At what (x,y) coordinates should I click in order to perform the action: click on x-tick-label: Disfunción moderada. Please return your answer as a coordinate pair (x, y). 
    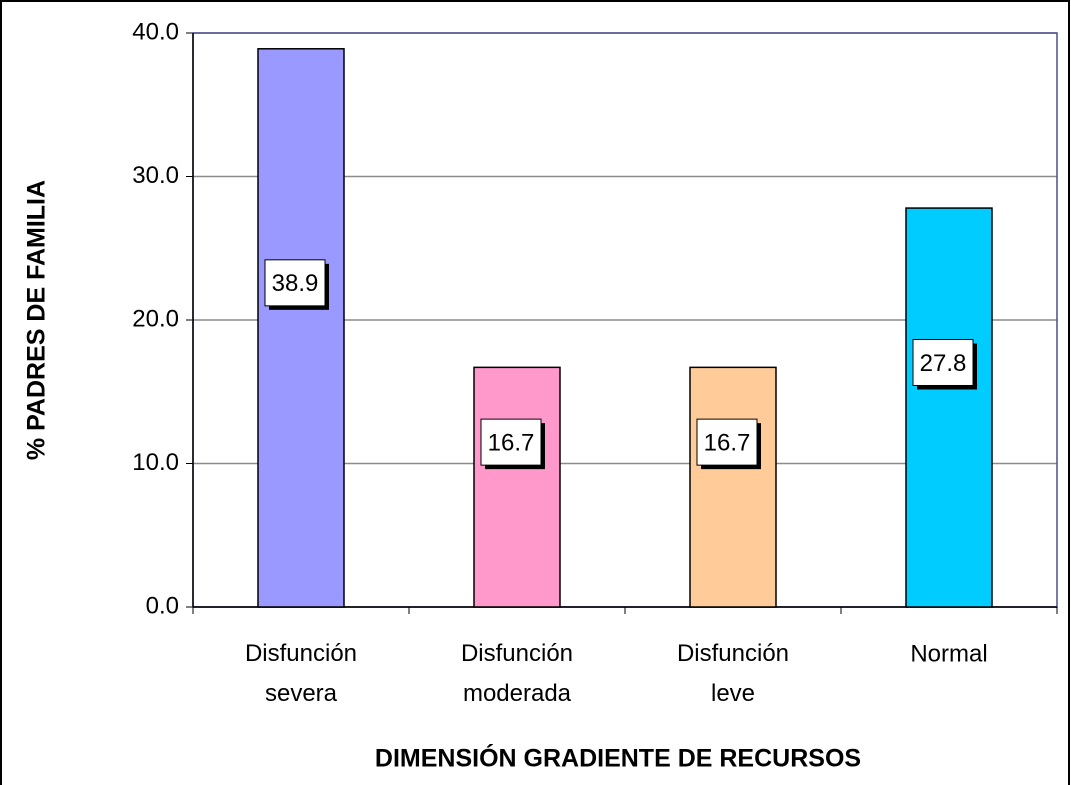
    Looking at the image, I should click on (517, 673).